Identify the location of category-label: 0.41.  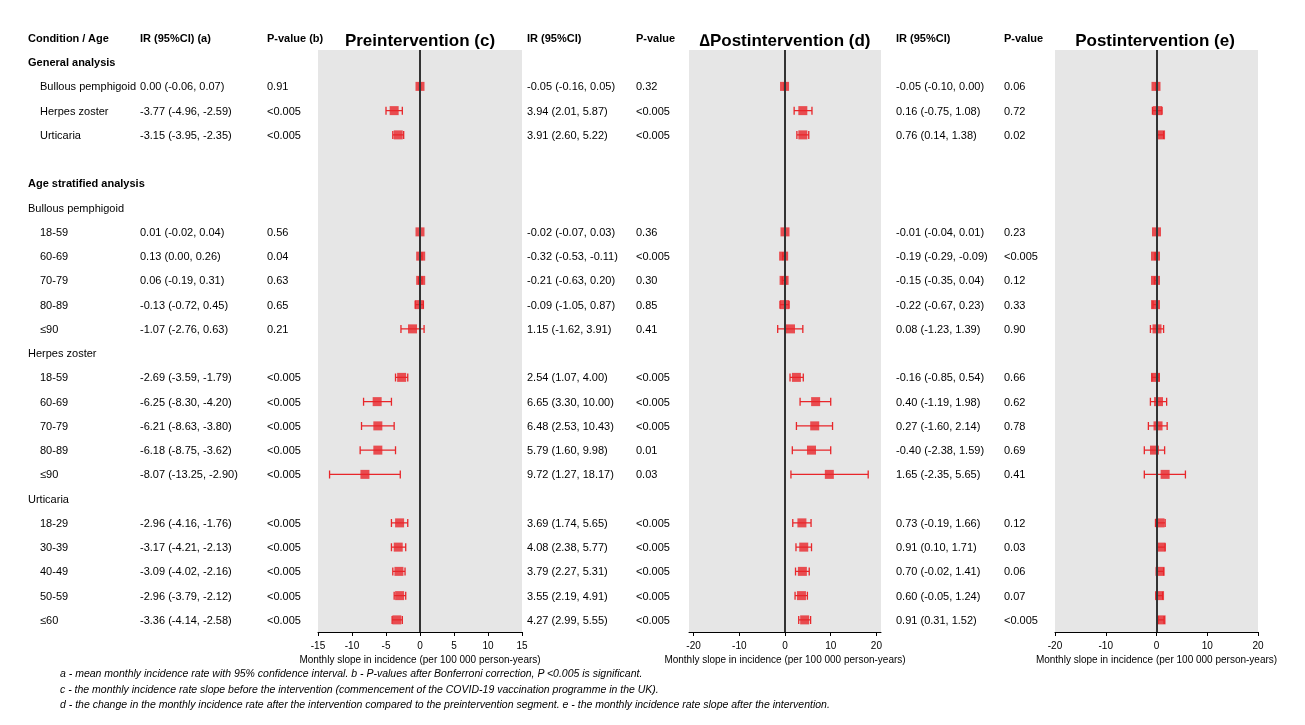
(647, 328).